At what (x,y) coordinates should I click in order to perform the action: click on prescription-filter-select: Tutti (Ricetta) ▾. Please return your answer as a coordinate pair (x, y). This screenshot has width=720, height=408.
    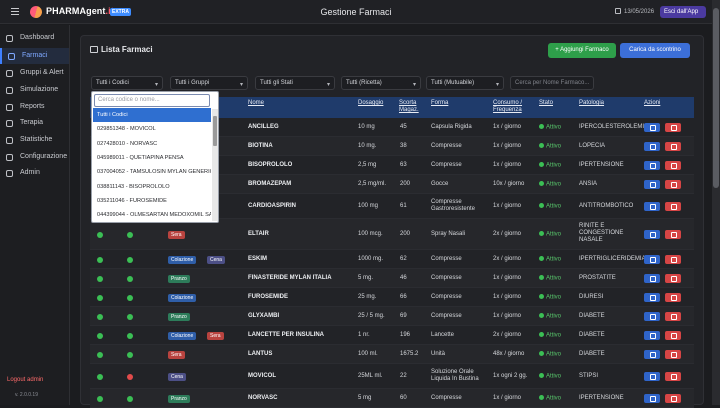
    Looking at the image, I should click on (381, 83).